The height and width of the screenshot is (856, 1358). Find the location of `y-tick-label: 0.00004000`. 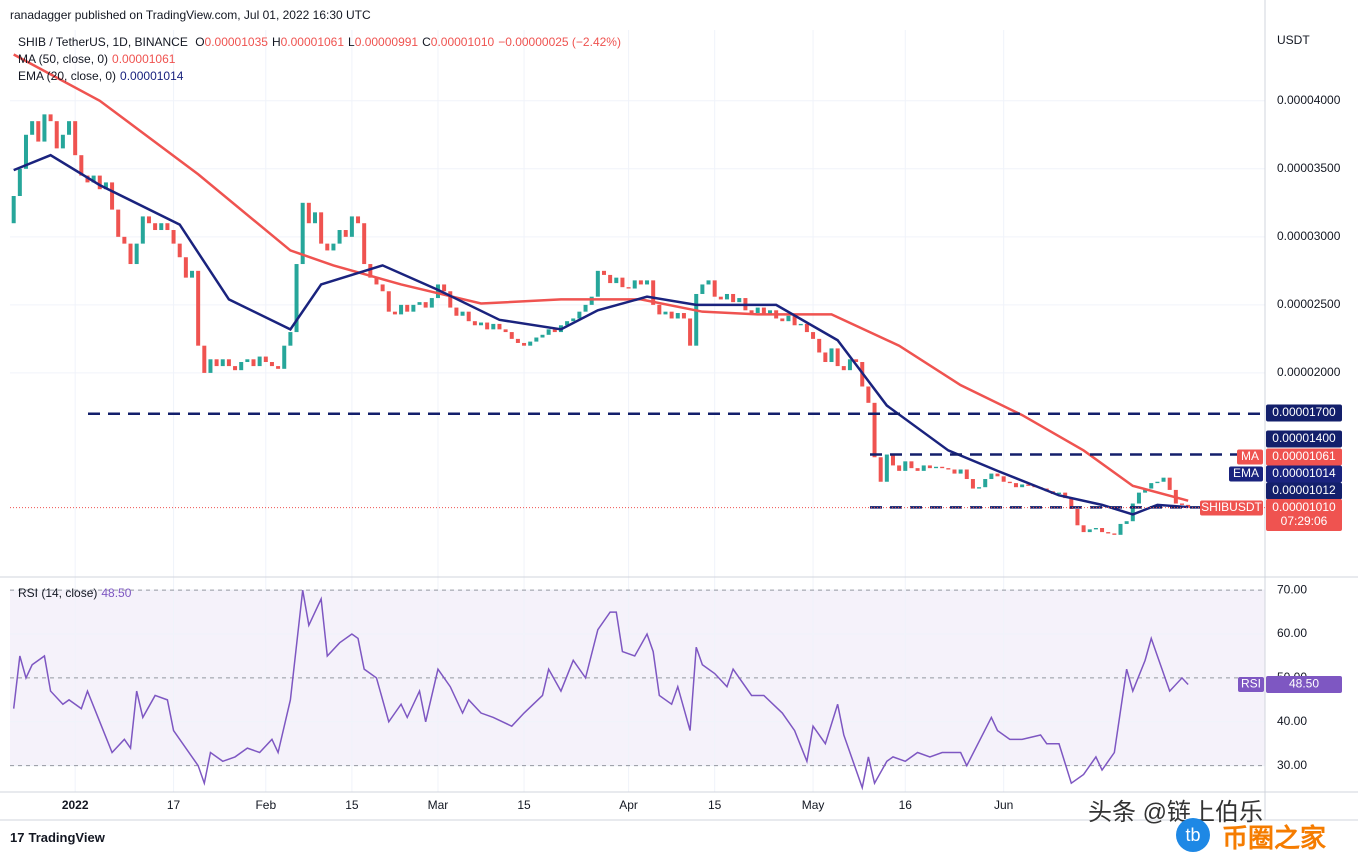

y-tick-label: 0.00004000 is located at coordinates (1309, 100).